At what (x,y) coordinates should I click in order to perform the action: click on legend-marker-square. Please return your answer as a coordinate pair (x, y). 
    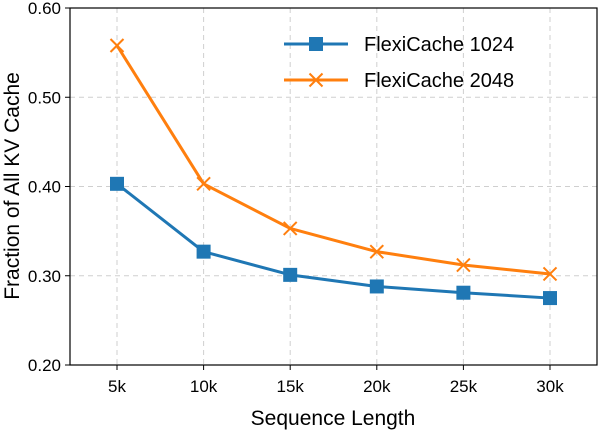
    Looking at the image, I should click on (316, 44).